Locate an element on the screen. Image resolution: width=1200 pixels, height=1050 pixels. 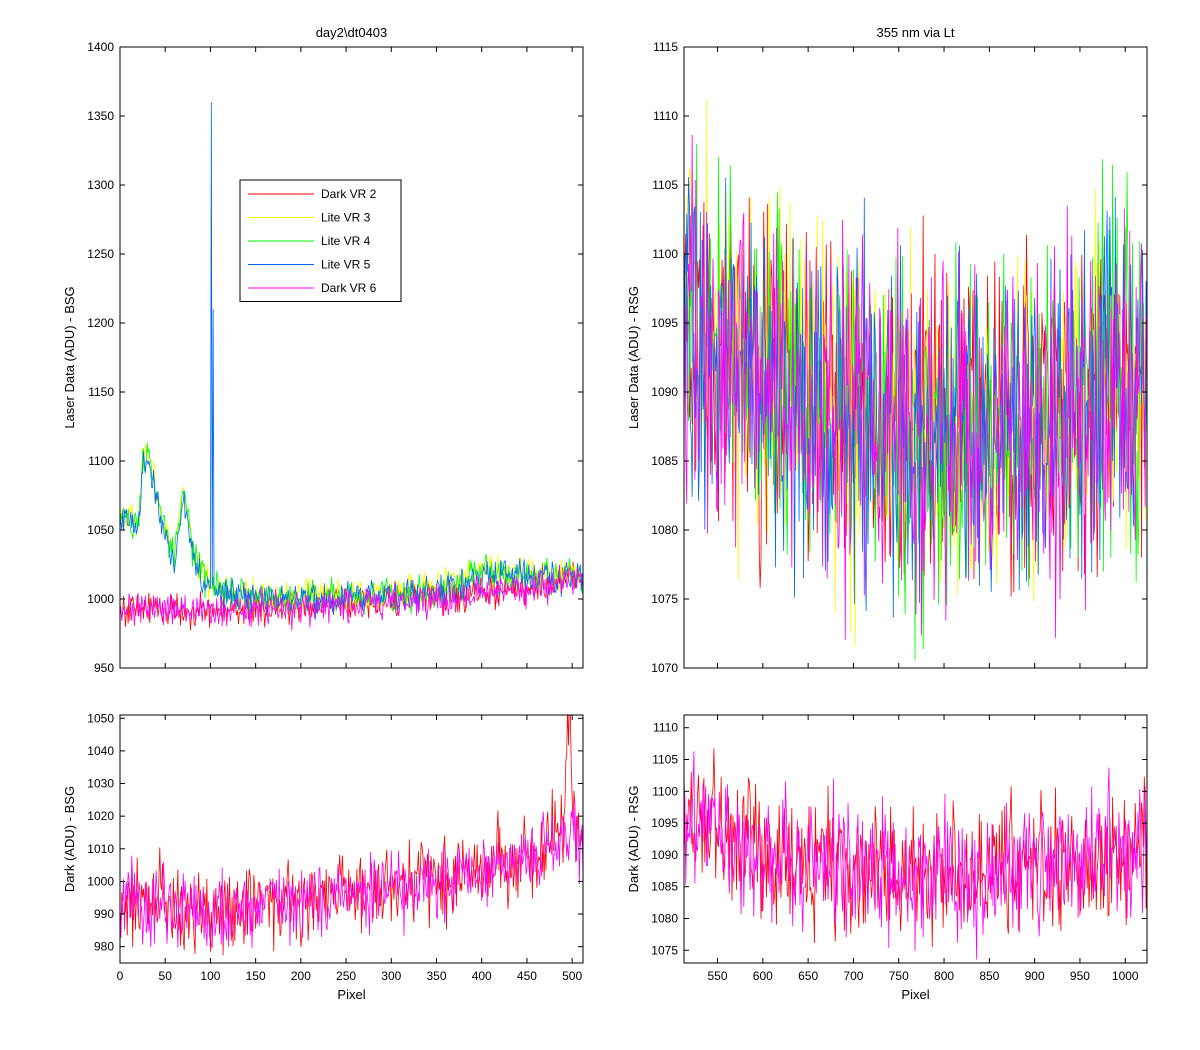
x-tick-label: 850 is located at coordinates (989, 976).